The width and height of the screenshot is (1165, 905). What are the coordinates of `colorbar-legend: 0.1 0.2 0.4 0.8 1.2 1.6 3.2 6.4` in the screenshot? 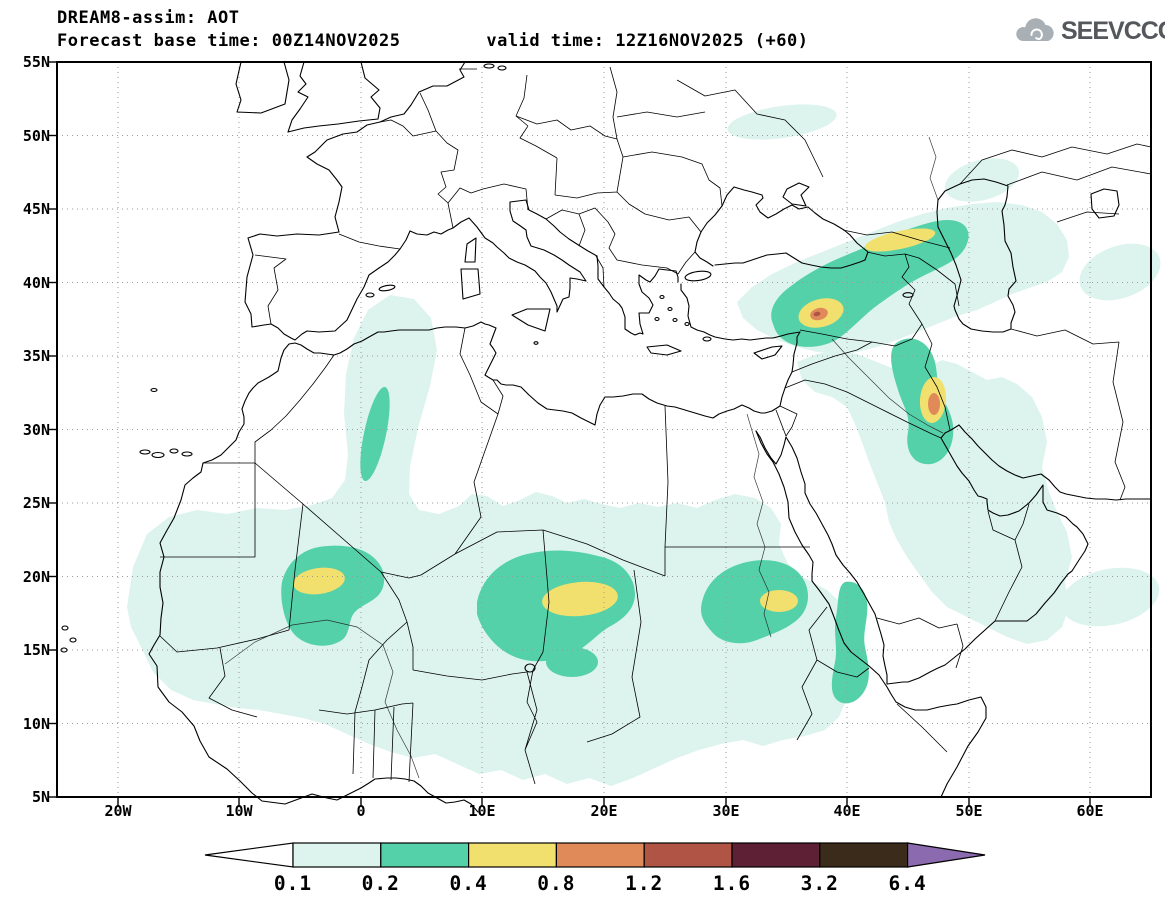 It's located at (595, 868).